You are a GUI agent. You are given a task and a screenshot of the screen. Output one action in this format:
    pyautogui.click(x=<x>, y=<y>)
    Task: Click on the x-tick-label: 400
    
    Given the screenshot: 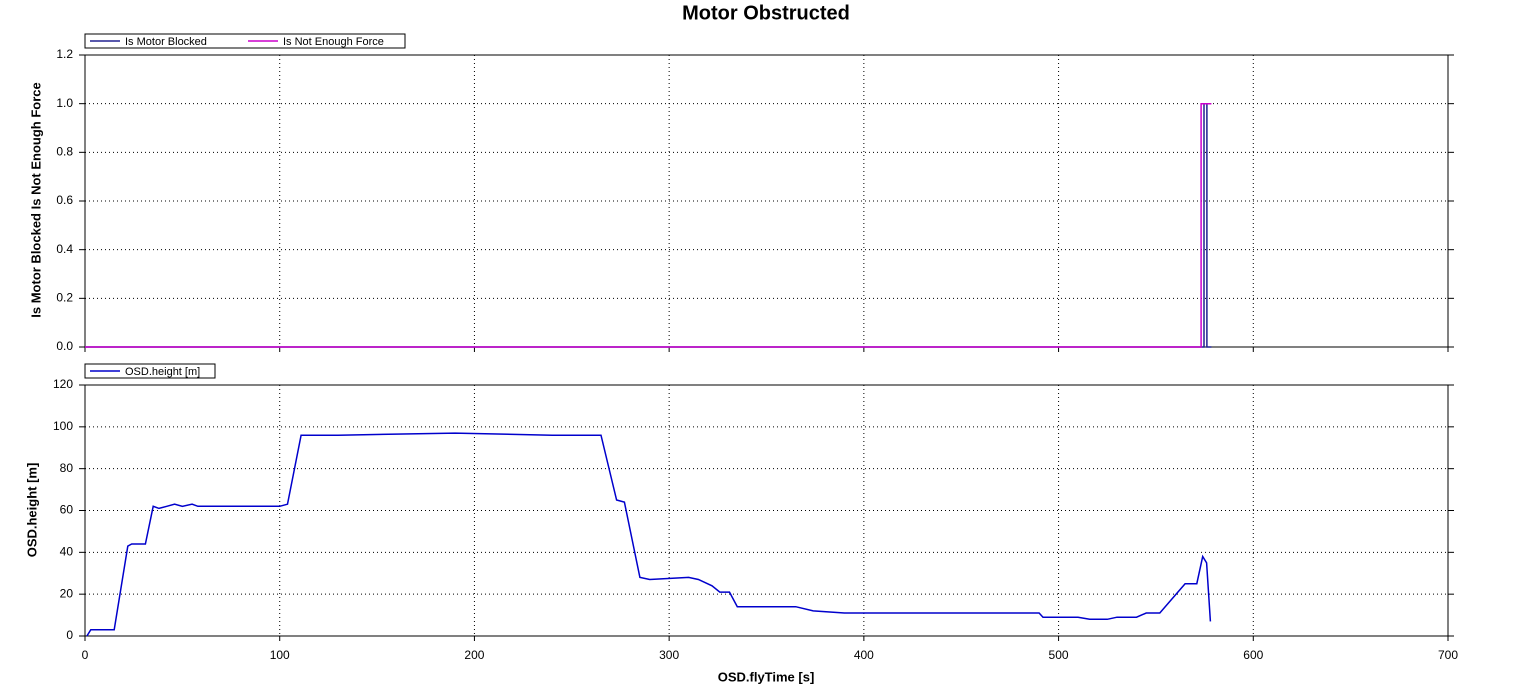 What is the action you would take?
    pyautogui.click(x=864, y=655)
    